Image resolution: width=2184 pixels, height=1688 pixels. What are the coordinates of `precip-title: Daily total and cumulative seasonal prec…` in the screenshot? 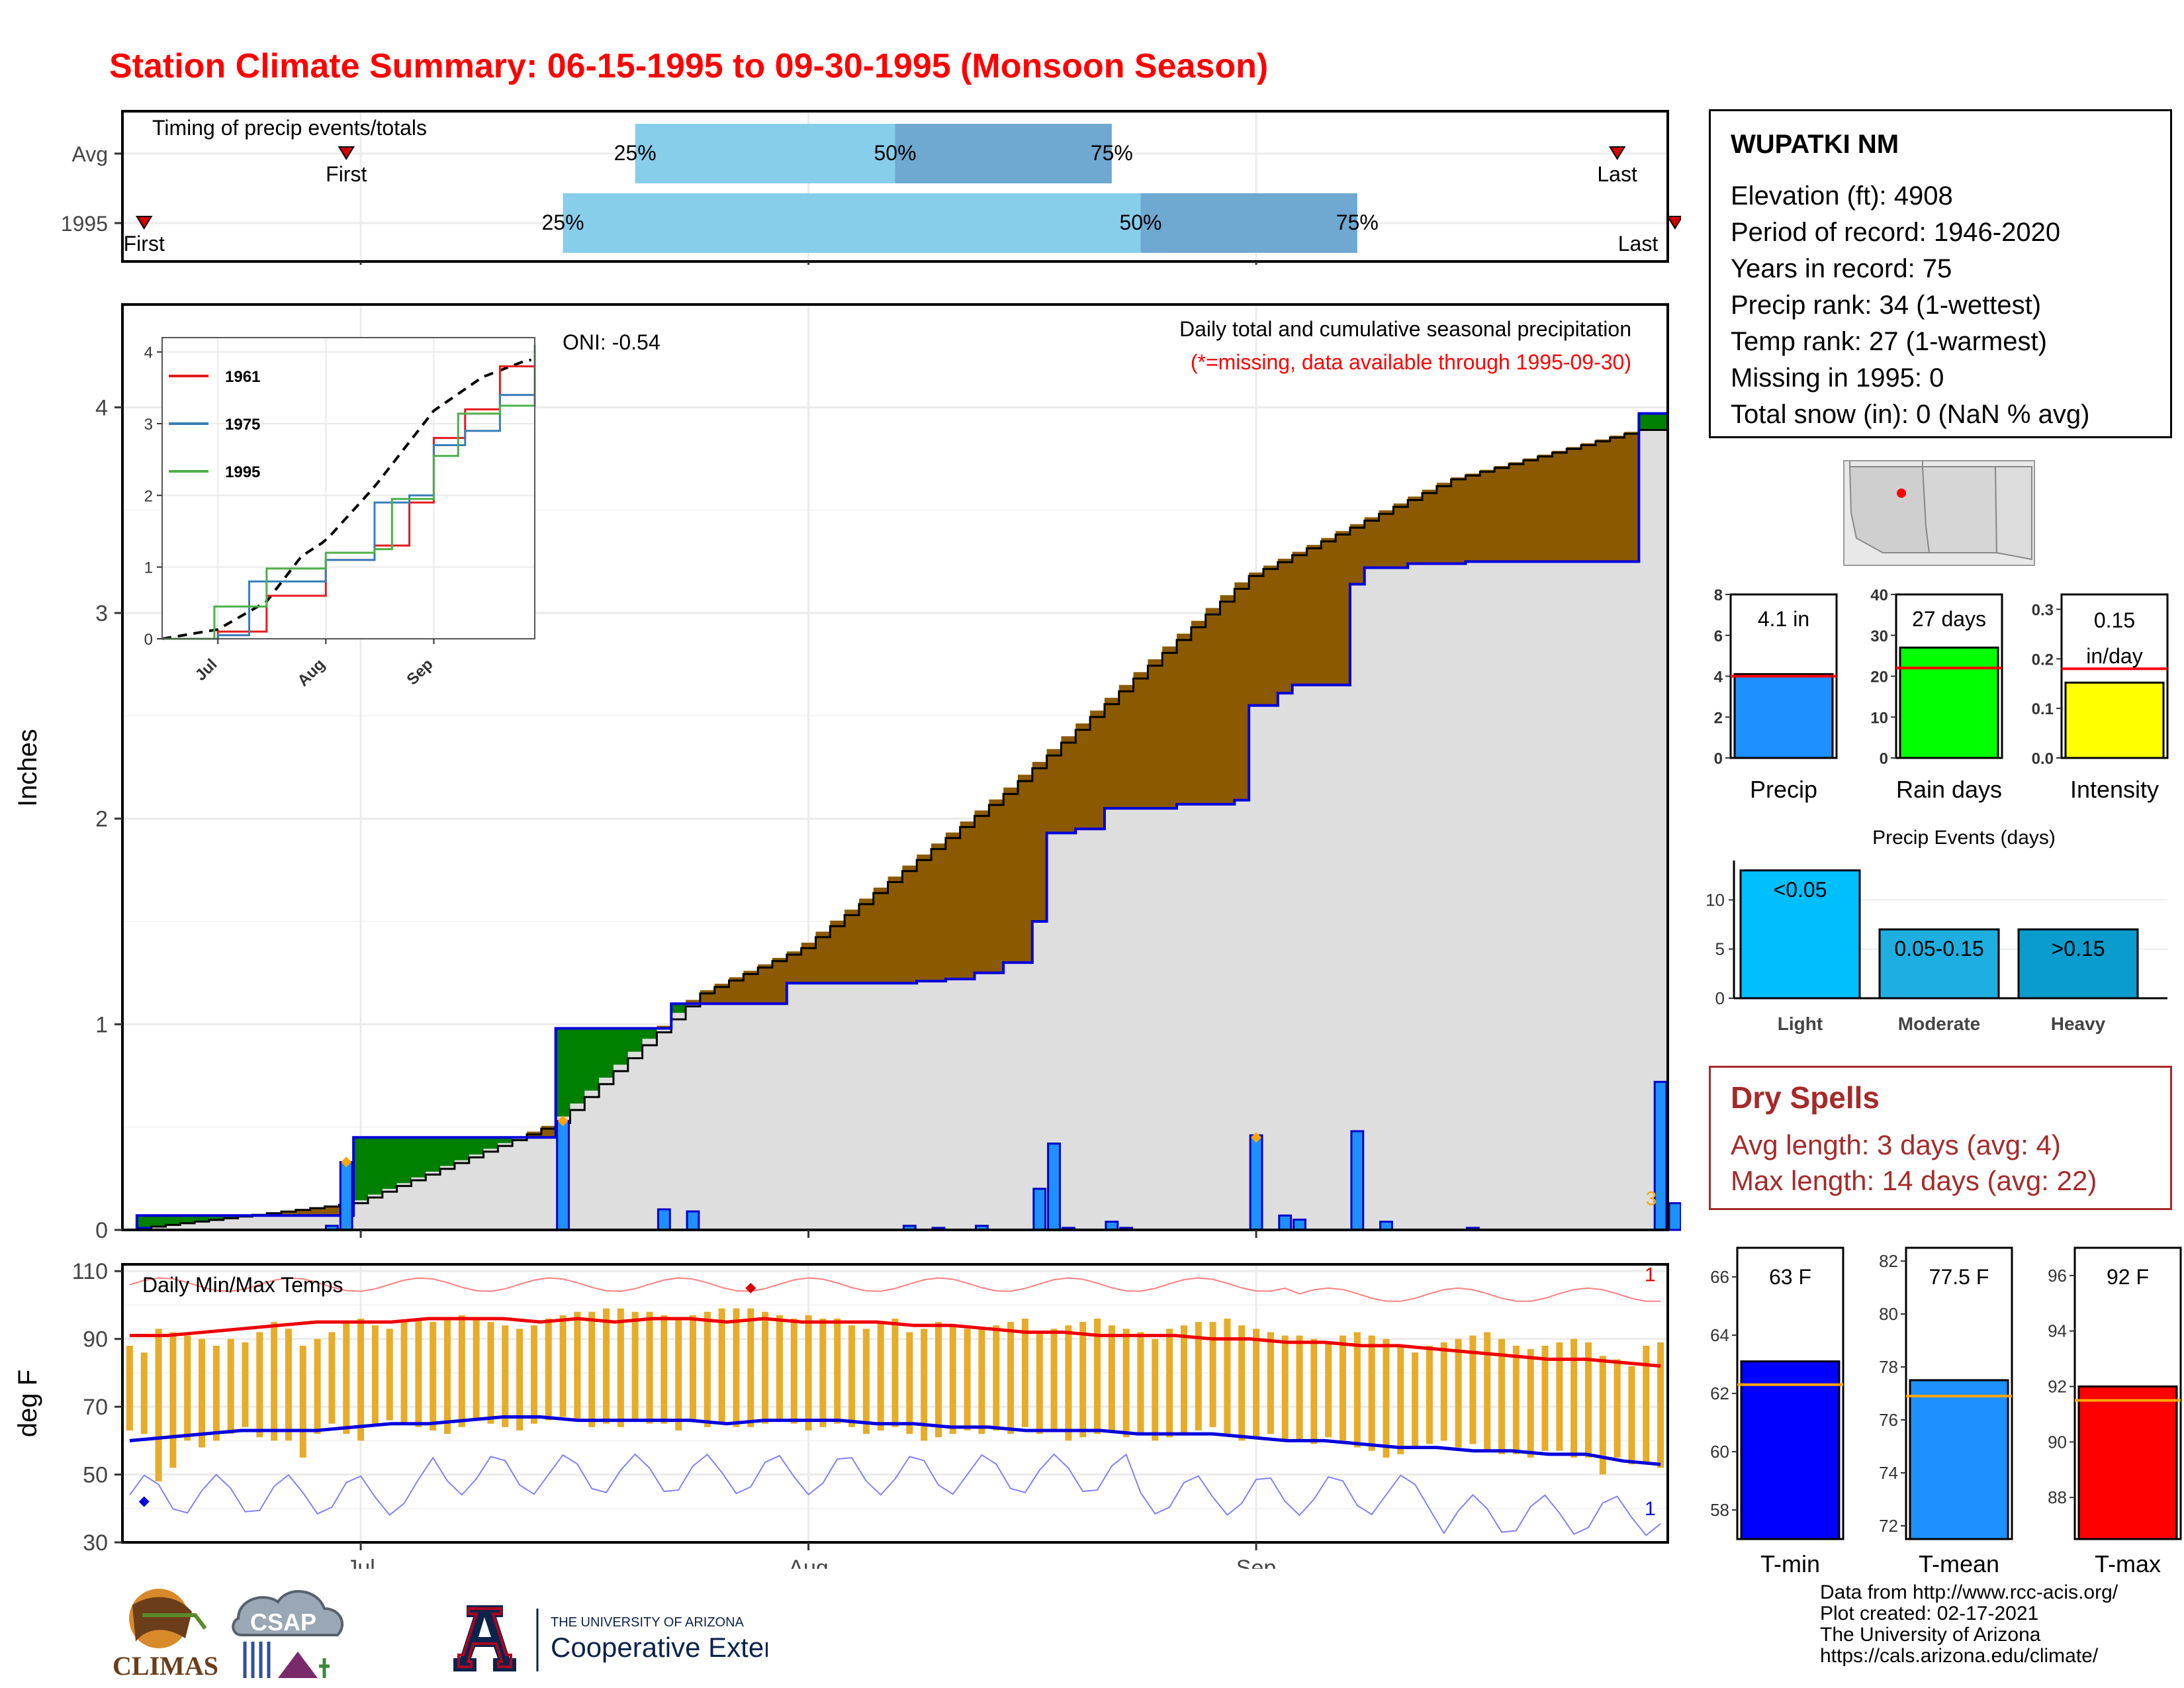 It's located at (1405, 329).